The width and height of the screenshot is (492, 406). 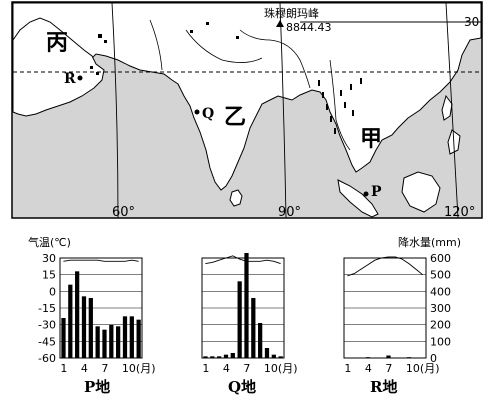 What do you see at coordinates (224, 46) in the screenshot?
I see `river-ganges` at bounding box center [224, 46].